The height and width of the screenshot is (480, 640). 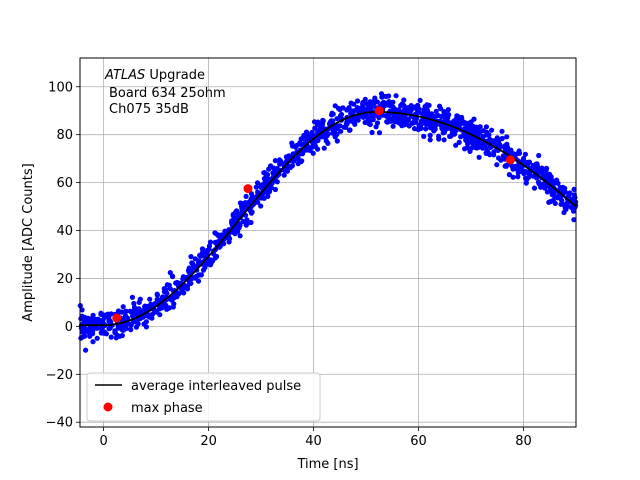 I want to click on x-tick-label: 20, so click(x=208, y=441).